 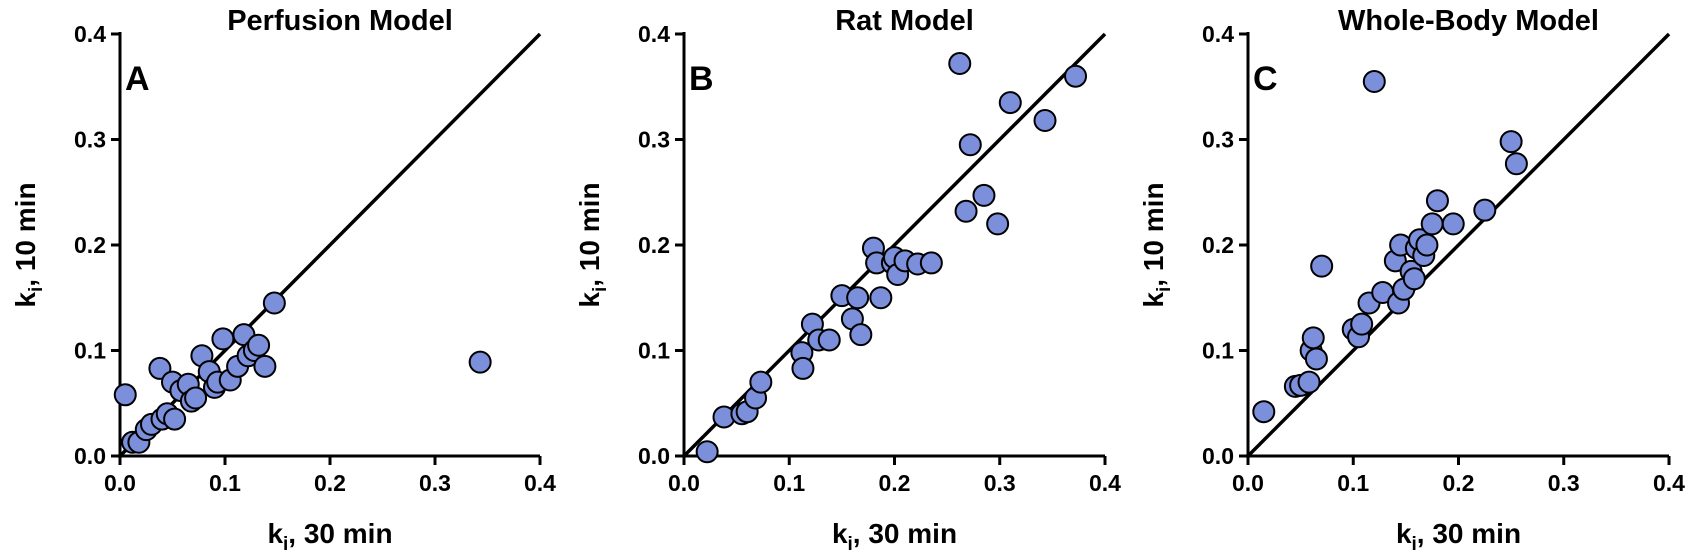 I want to click on panel-letter: C, so click(x=1265, y=79).